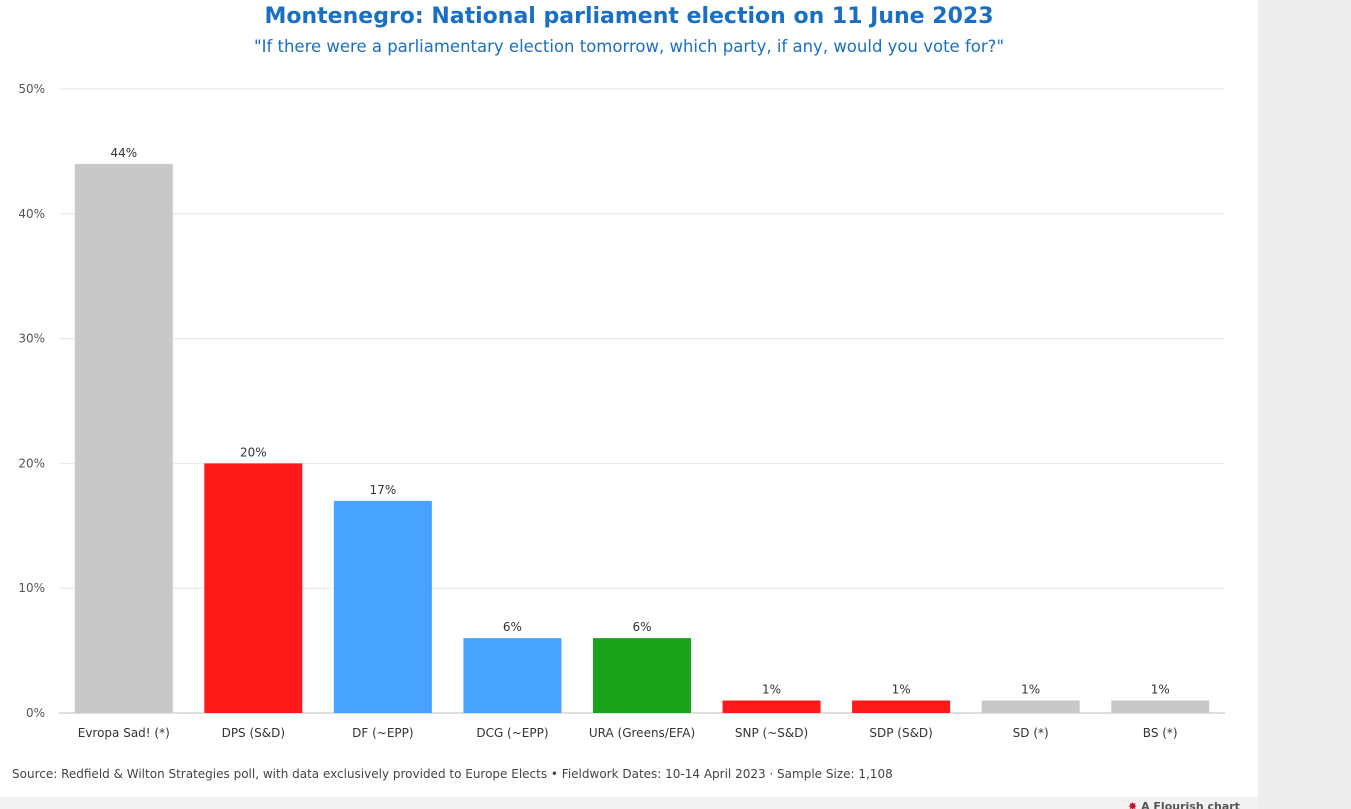  I want to click on x-tick-label: SDP (S&D), so click(901, 733).